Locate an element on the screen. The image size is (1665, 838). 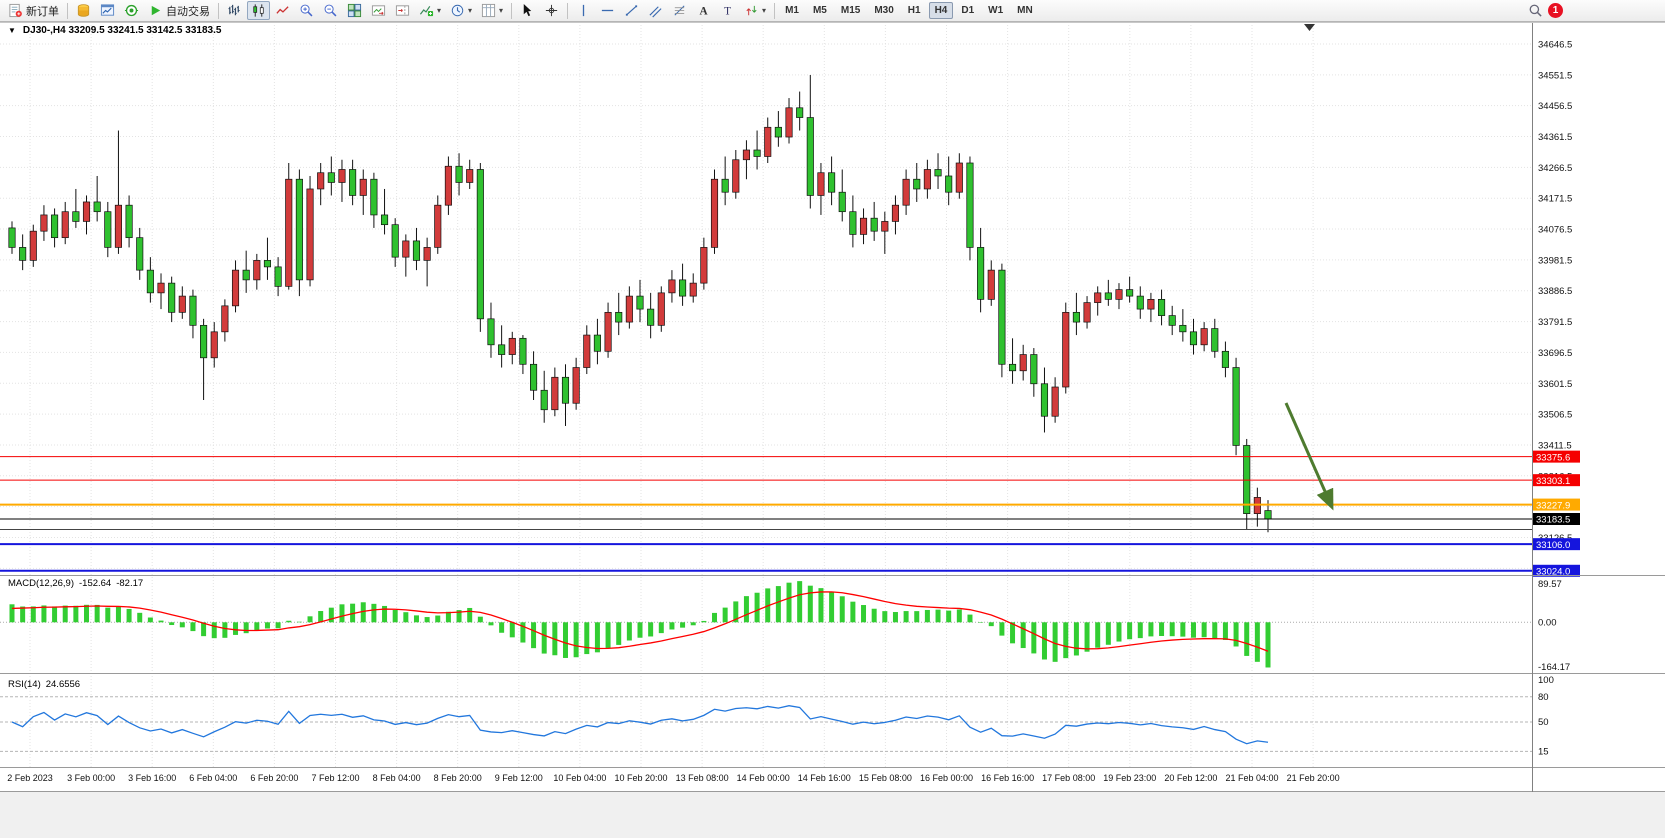
line-chart-button is located at coordinates (282, 10).